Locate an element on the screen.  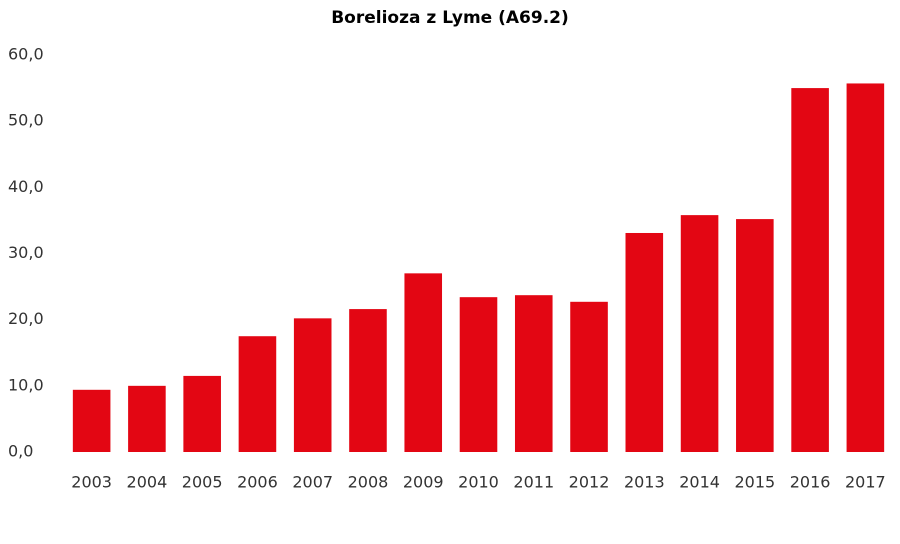
x-tick-label: 2014 is located at coordinates (699, 482).